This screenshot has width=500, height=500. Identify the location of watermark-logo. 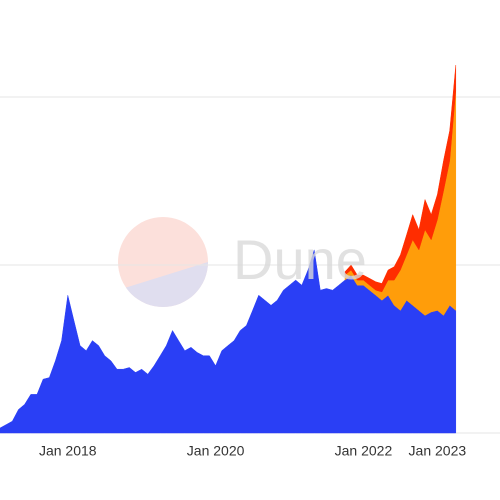
(163, 262).